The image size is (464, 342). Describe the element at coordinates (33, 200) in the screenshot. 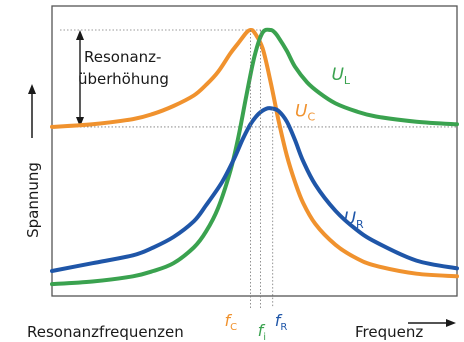

I see `y-axis-label: Spannung` at that location.